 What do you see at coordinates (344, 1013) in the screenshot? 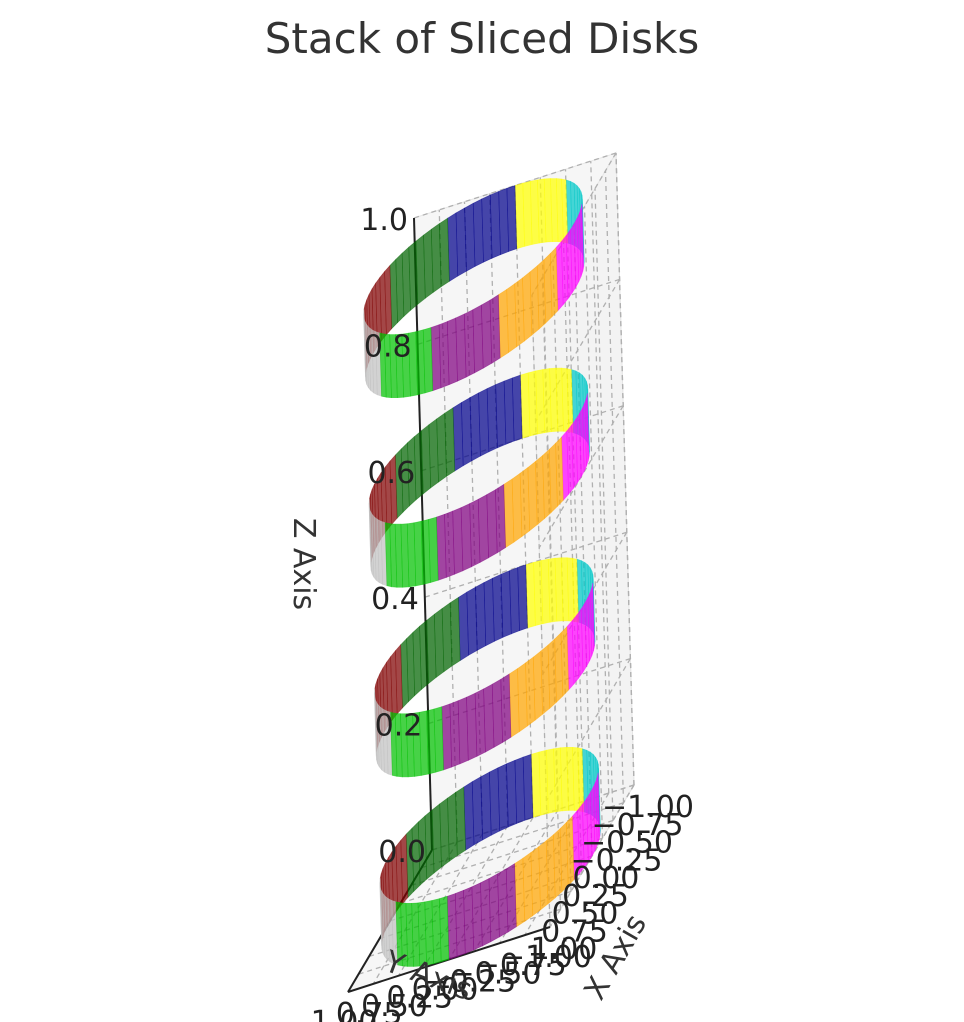
I see `y-tick-label: 1.00` at bounding box center [344, 1013].